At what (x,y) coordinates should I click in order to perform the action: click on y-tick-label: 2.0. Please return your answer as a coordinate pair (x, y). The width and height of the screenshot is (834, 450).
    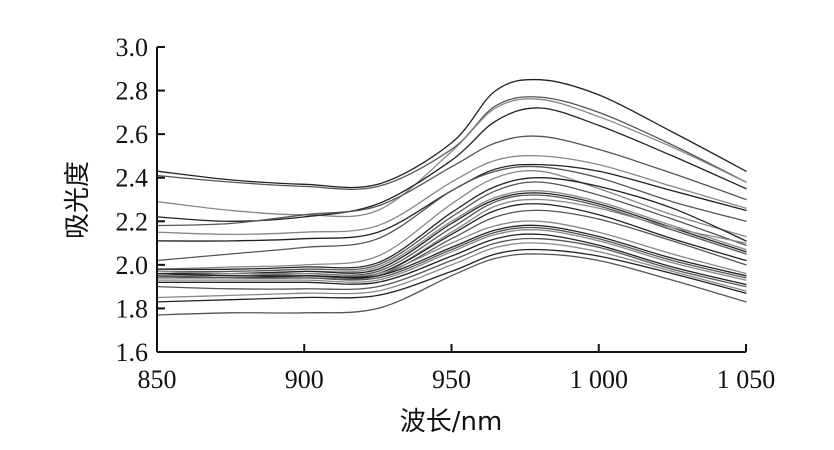
    Looking at the image, I should click on (132, 265).